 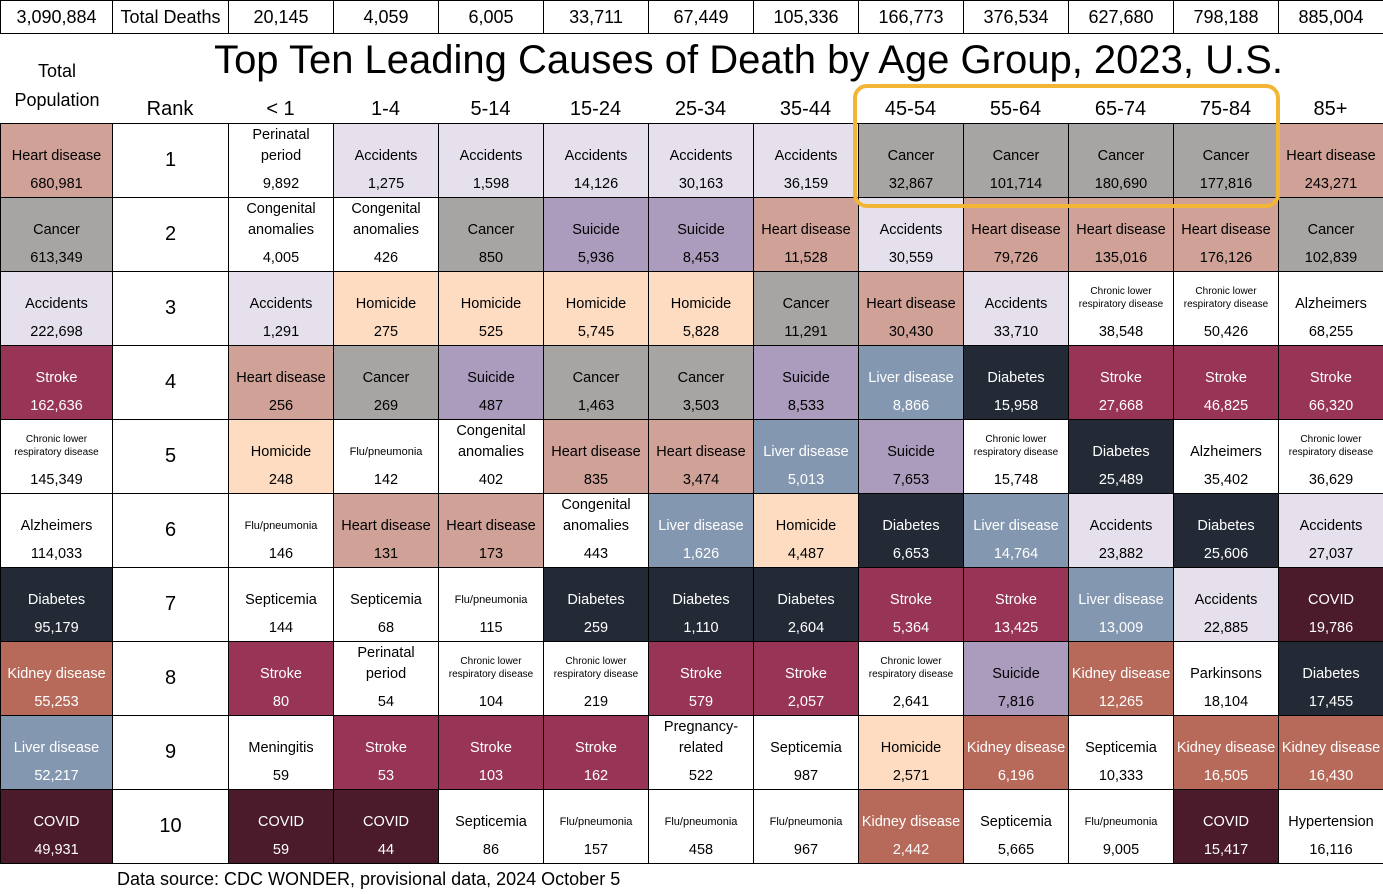 What do you see at coordinates (1121, 332) in the screenshot?
I see `death-count: 38,548` at bounding box center [1121, 332].